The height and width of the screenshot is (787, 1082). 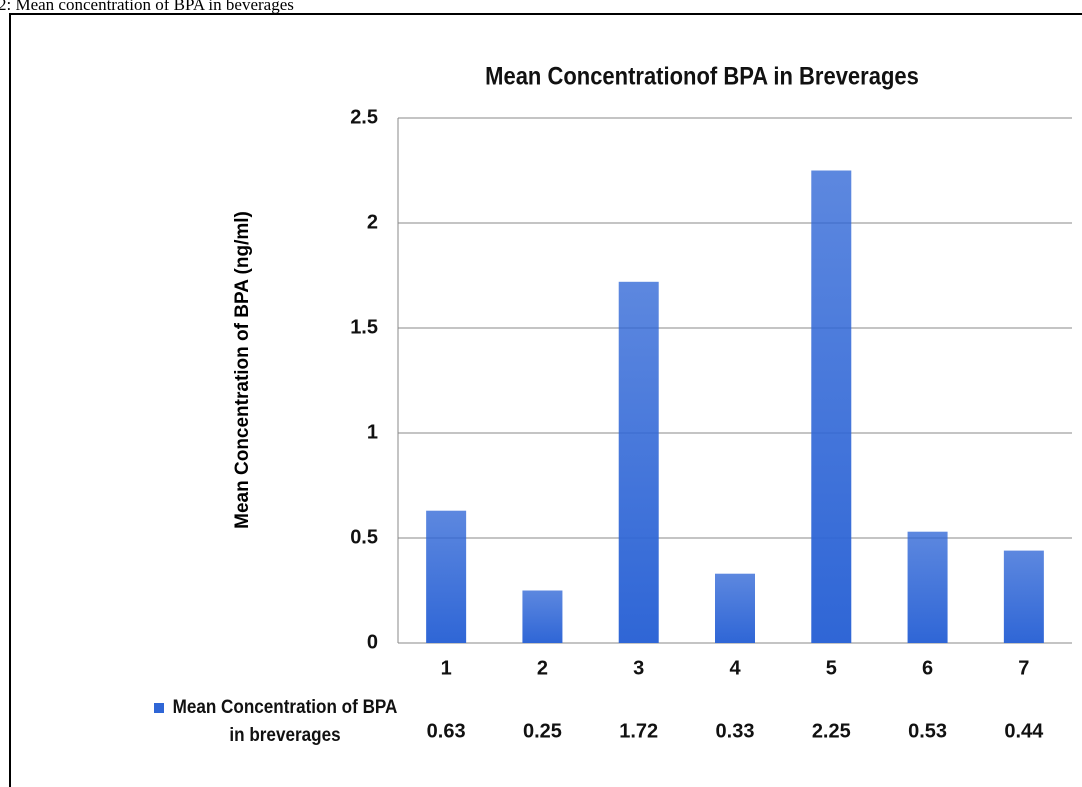 I want to click on y-tick-label: 1, so click(x=372, y=432).